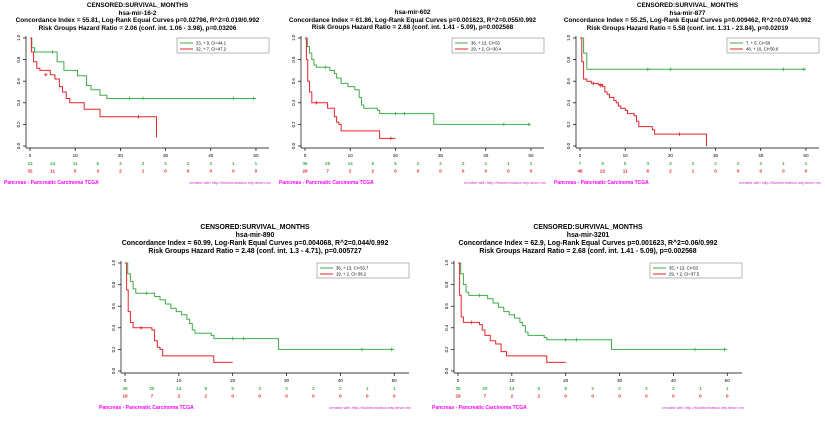 This screenshot has height=422, width=825. Describe the element at coordinates (412, 12) in the screenshot. I see `plot-gene: hsa-mir-602` at that location.